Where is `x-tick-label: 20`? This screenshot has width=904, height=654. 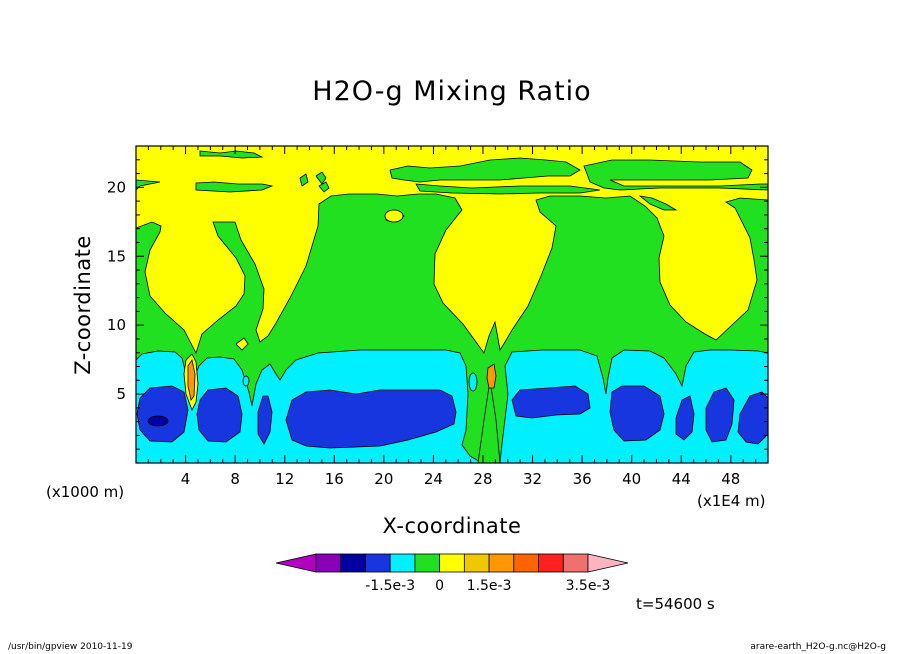
x-tick-label: 20 is located at coordinates (383, 479).